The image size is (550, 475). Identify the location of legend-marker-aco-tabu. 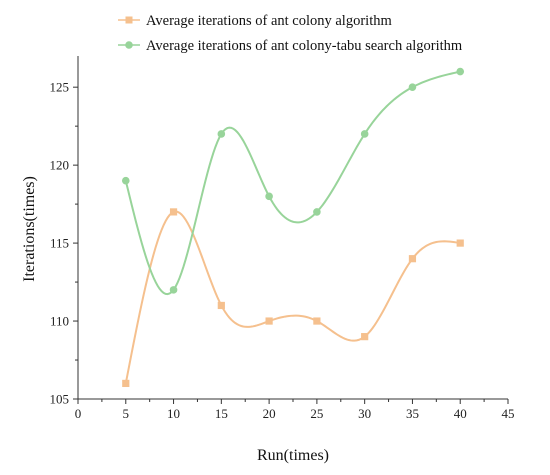
(129, 45).